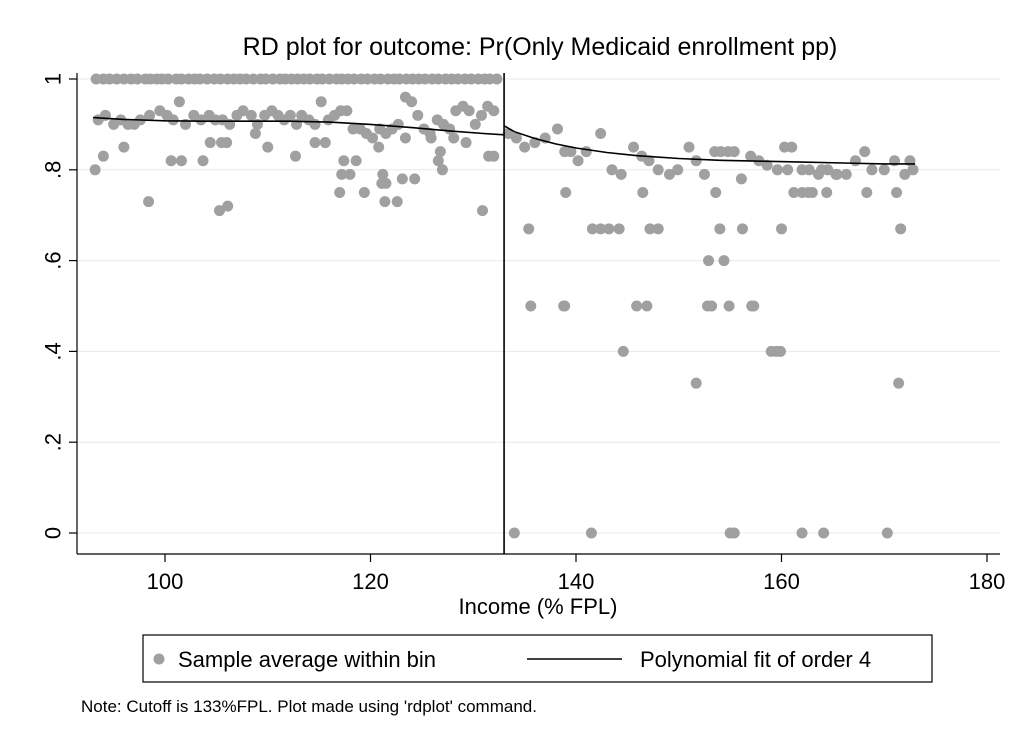  Describe the element at coordinates (53, 533) in the screenshot. I see `y-tick-label: 0` at that location.